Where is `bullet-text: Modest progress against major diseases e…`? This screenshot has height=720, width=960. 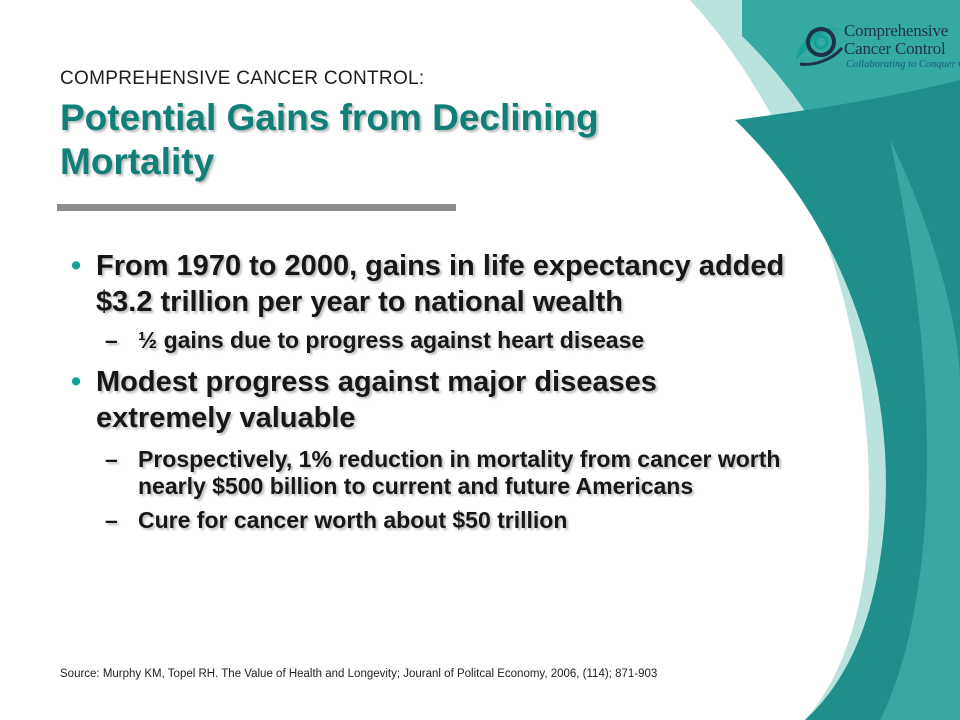 bullet-text: Modest progress against major diseases e… is located at coordinates (376, 400).